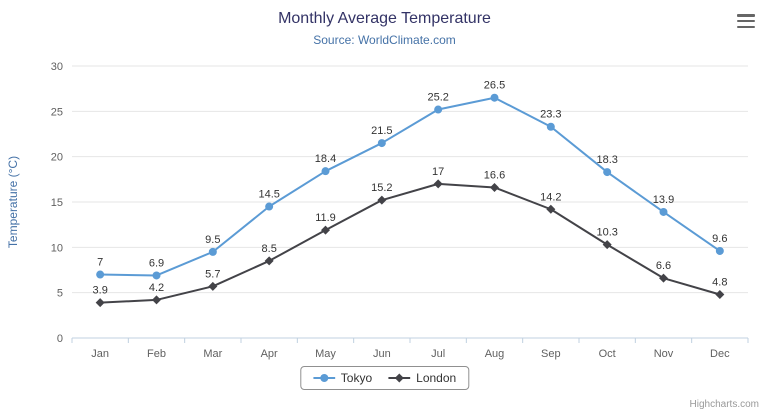  What do you see at coordinates (100, 263) in the screenshot?
I see `data-label-tokyo: 7` at bounding box center [100, 263].